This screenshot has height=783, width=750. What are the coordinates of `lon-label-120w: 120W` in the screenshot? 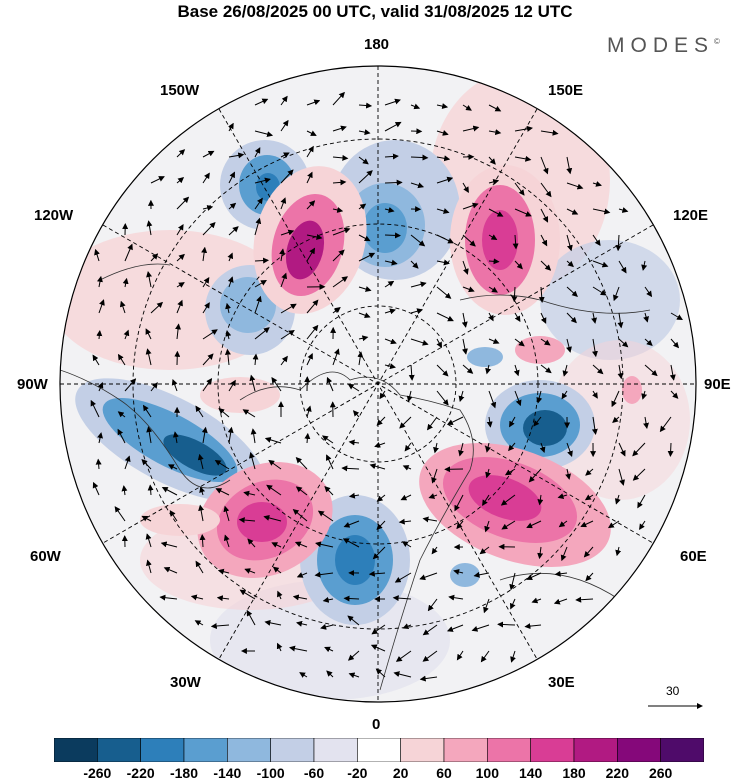 It's located at (54, 215).